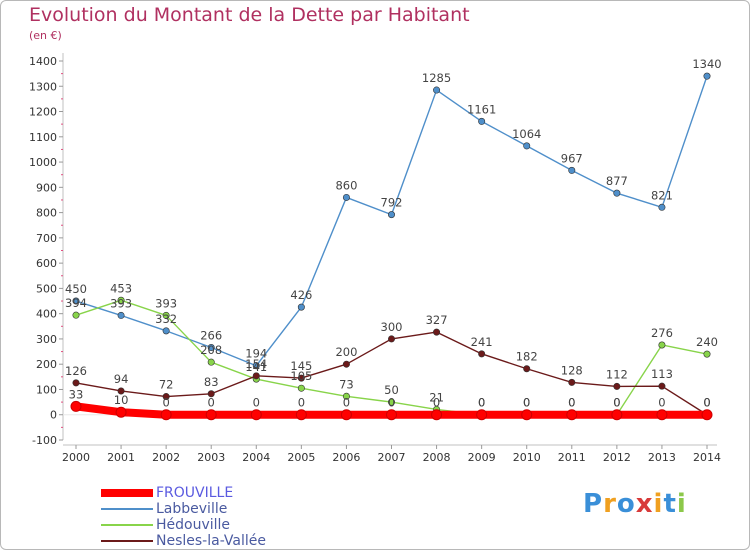  What do you see at coordinates (593, 504) in the screenshot?
I see `logo-letter: P` at bounding box center [593, 504].